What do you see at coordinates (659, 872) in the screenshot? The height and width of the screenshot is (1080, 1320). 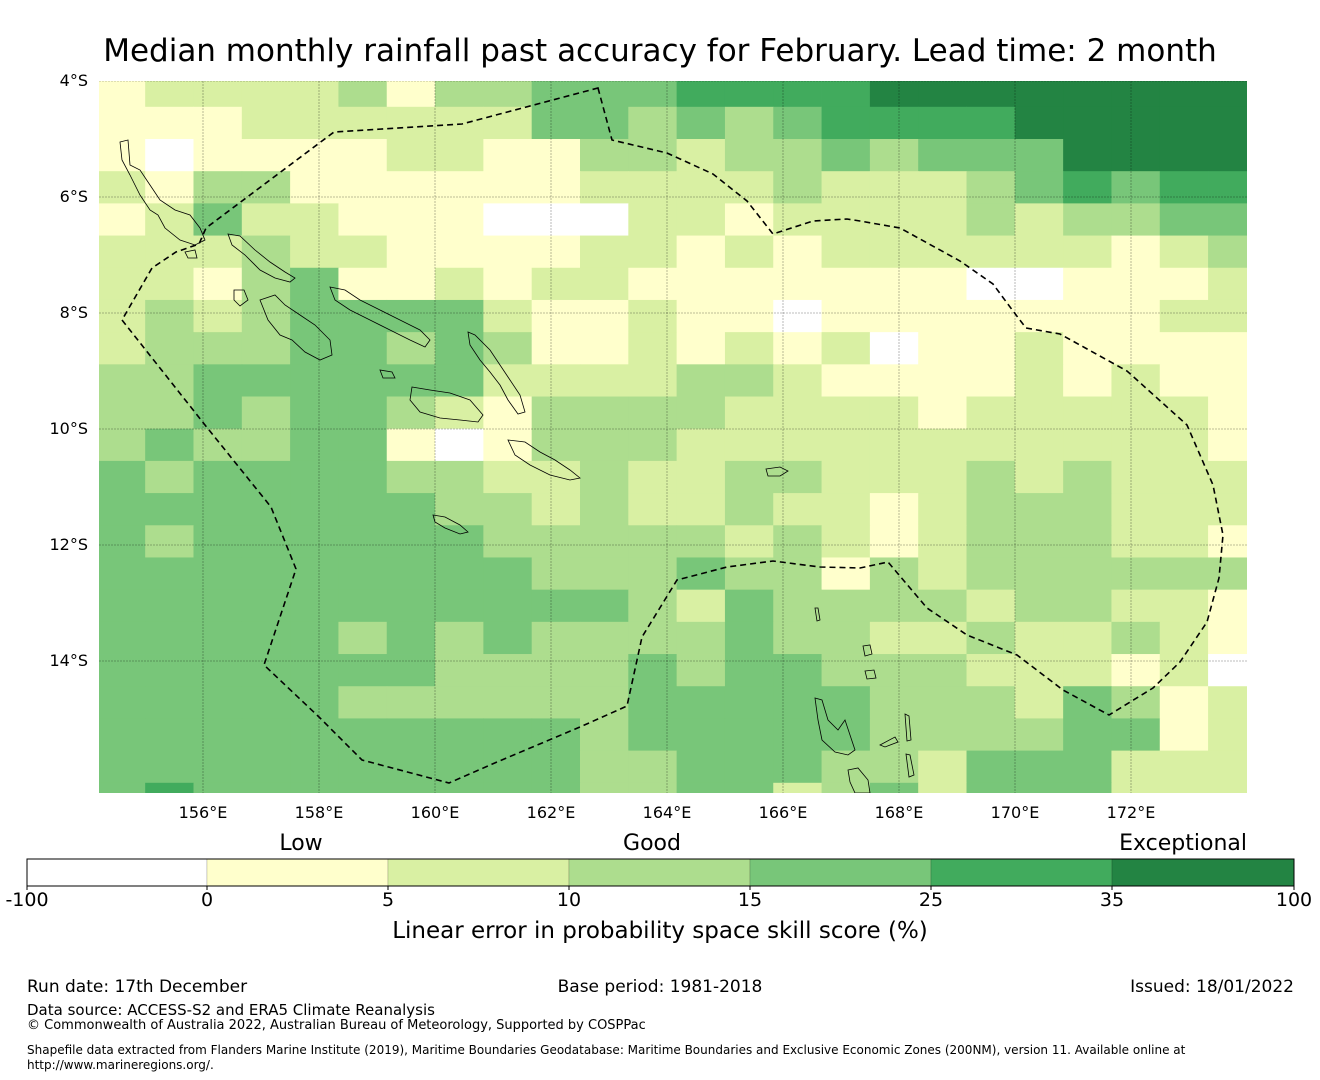 I see `colorbar-segment` at bounding box center [659, 872].